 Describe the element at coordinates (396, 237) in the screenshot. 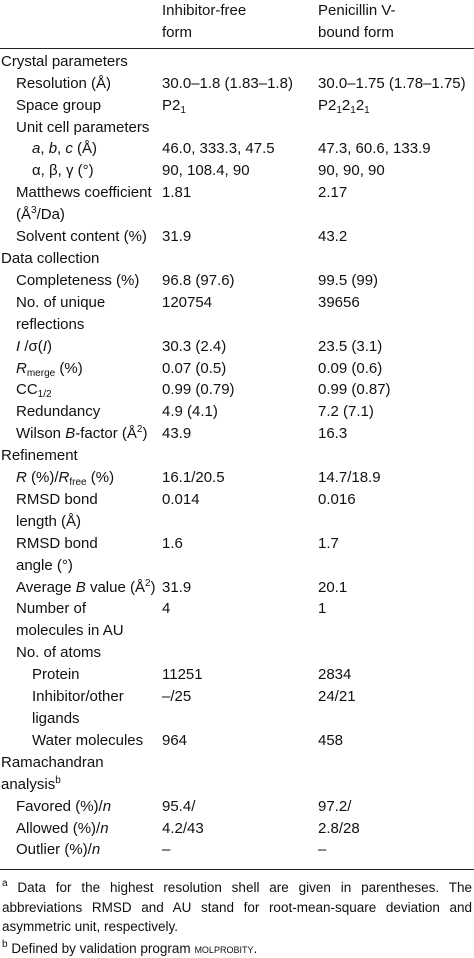

I see `cell: 43.2` at that location.